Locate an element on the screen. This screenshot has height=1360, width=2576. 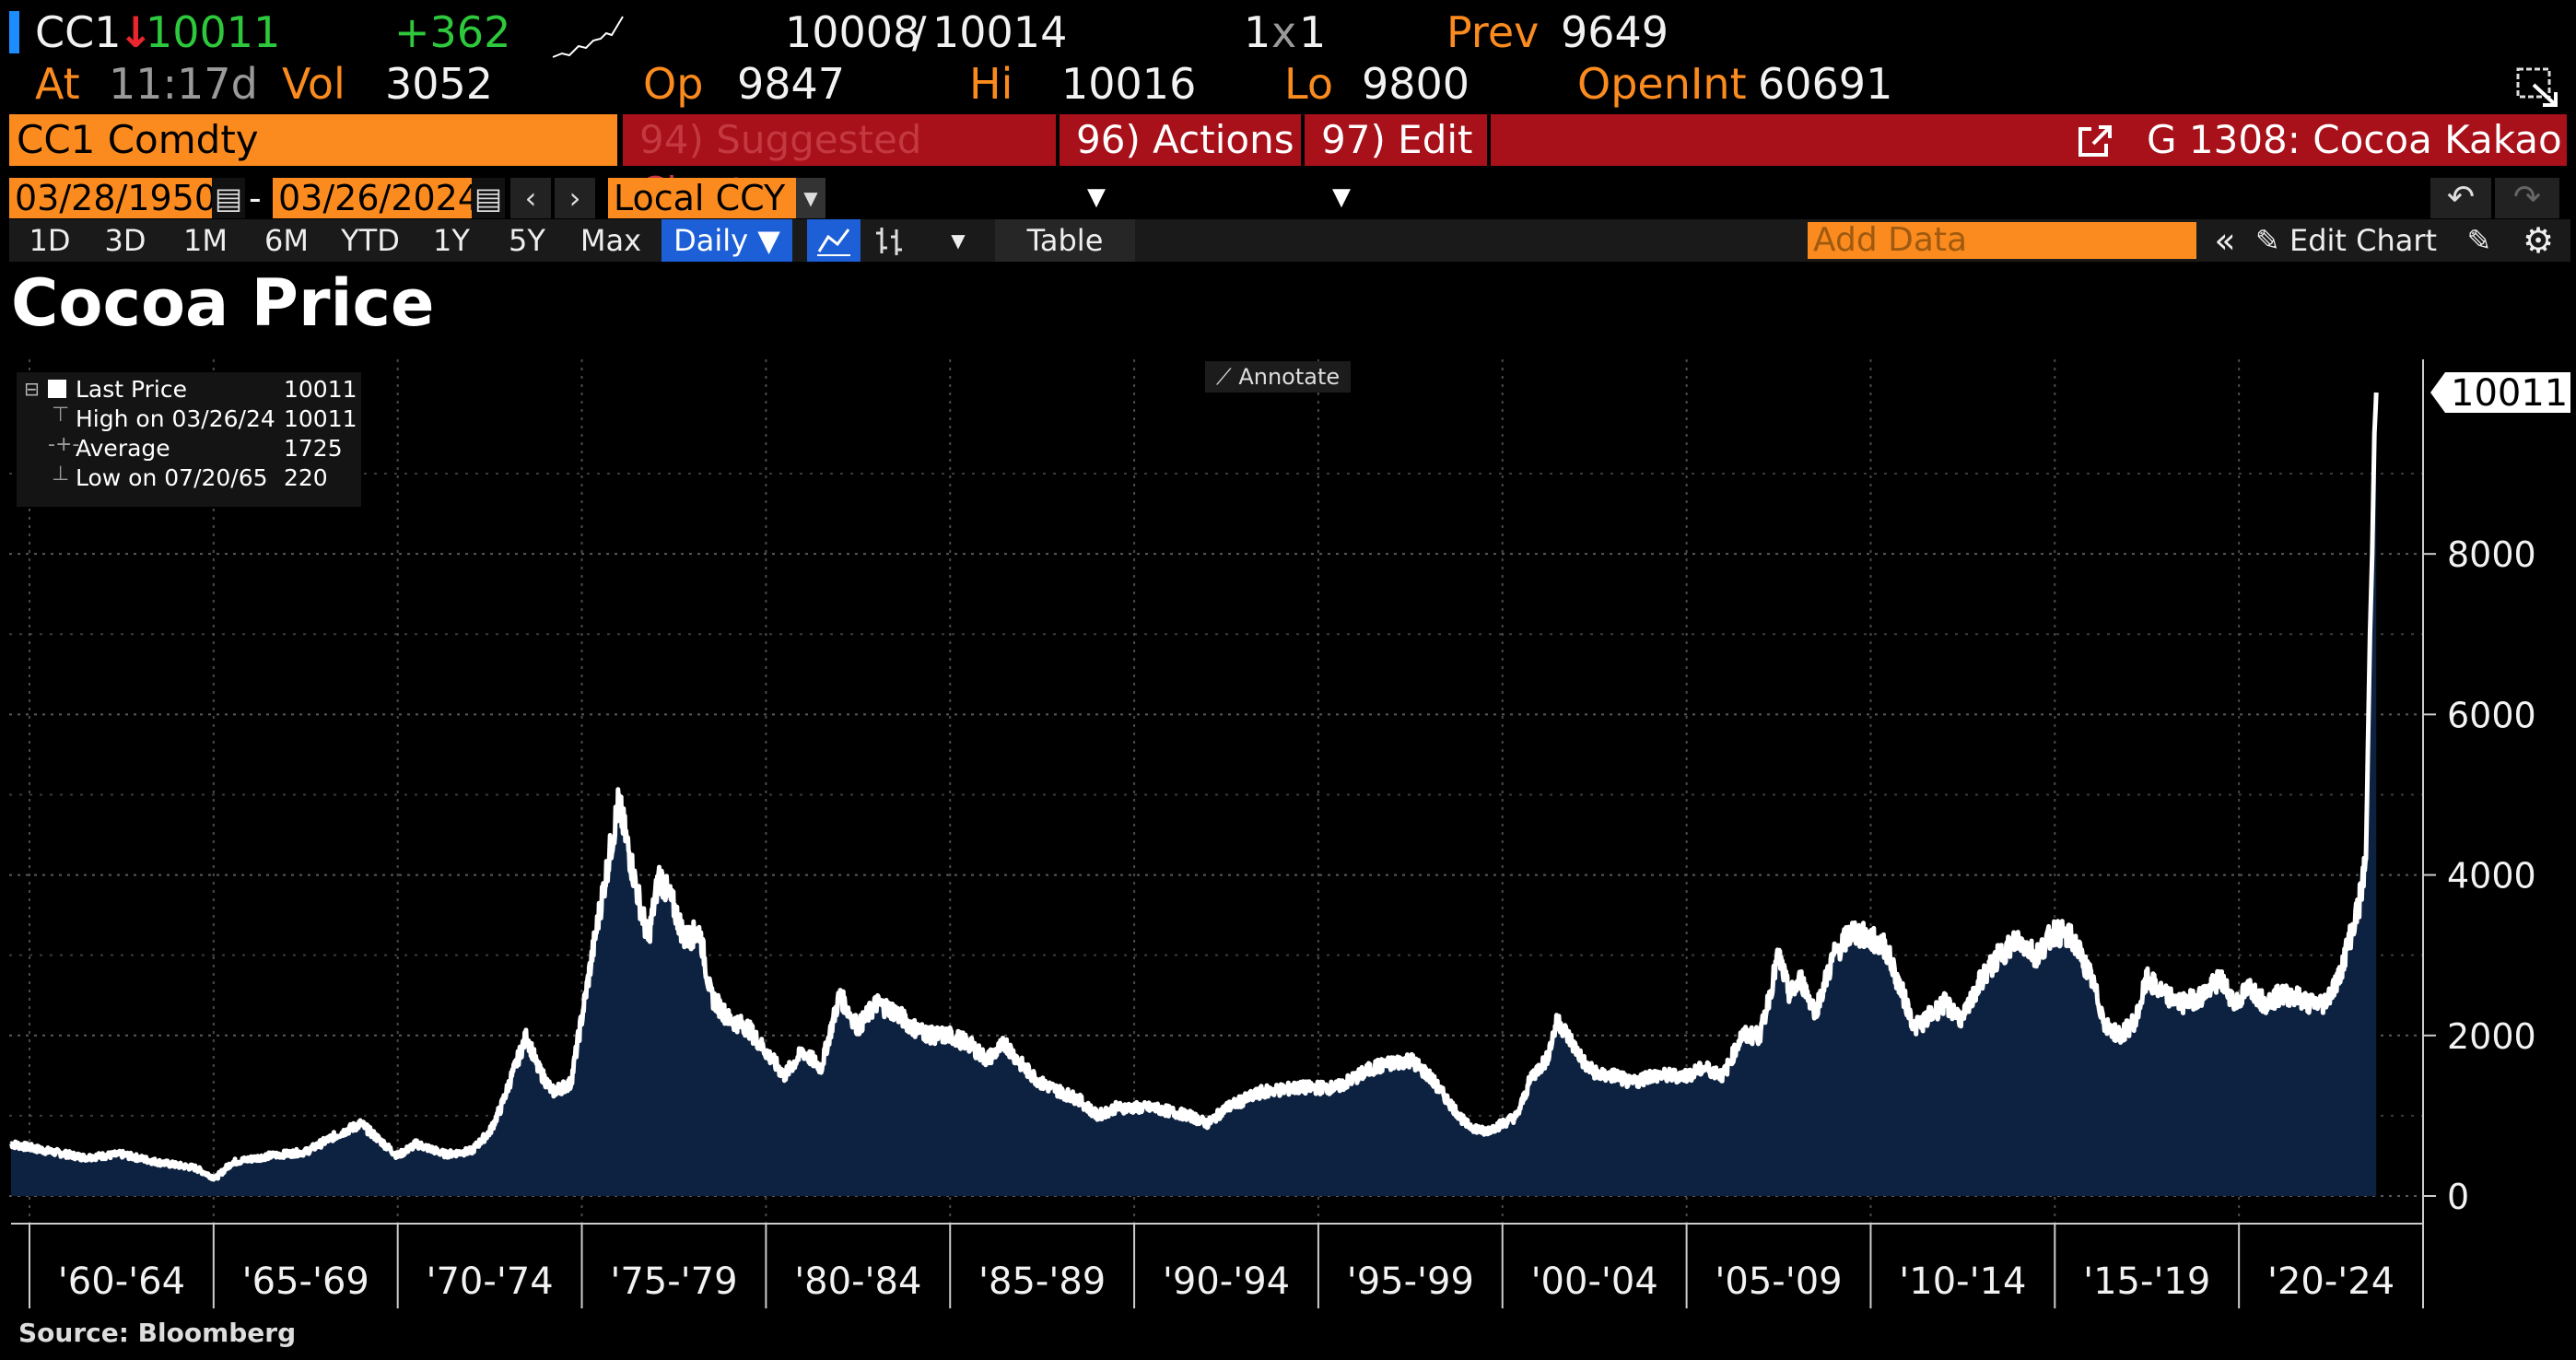
range-5y-button: 5Y is located at coordinates (527, 240).